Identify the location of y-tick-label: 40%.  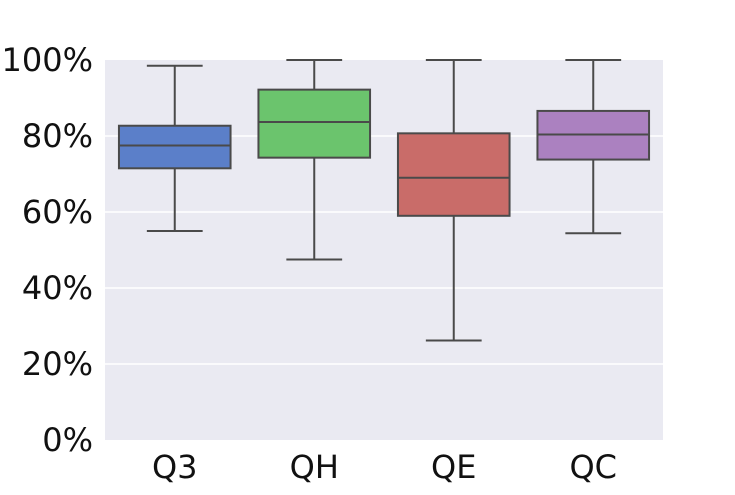
(57, 288).